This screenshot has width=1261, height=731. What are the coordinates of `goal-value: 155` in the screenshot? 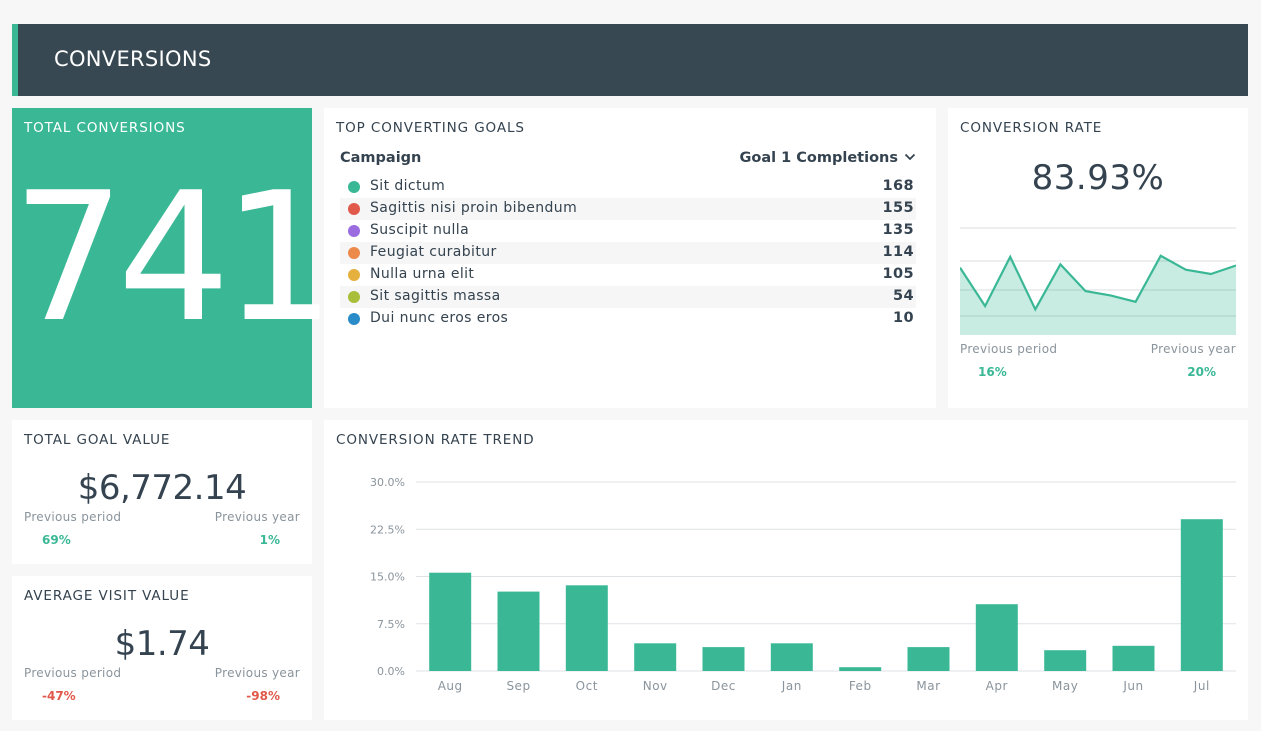 It's located at (898, 208).